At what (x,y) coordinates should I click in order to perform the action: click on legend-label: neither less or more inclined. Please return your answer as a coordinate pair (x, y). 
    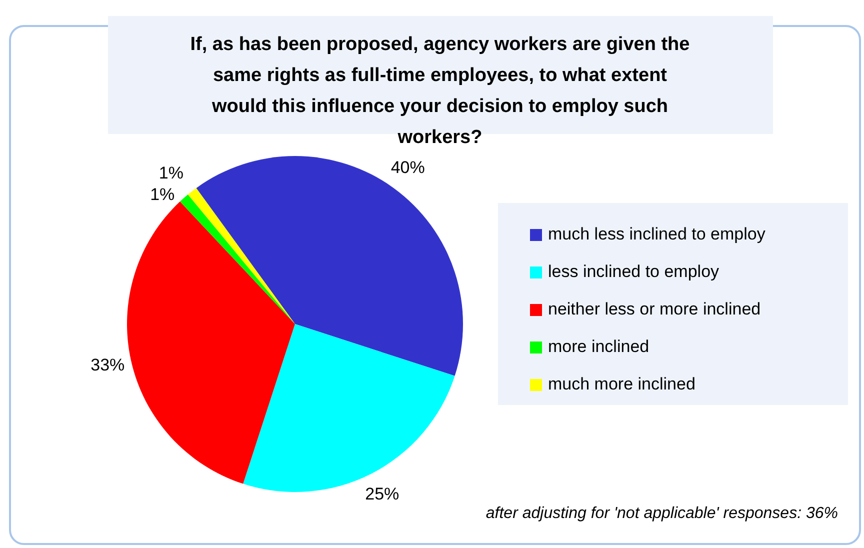
    Looking at the image, I should click on (654, 308).